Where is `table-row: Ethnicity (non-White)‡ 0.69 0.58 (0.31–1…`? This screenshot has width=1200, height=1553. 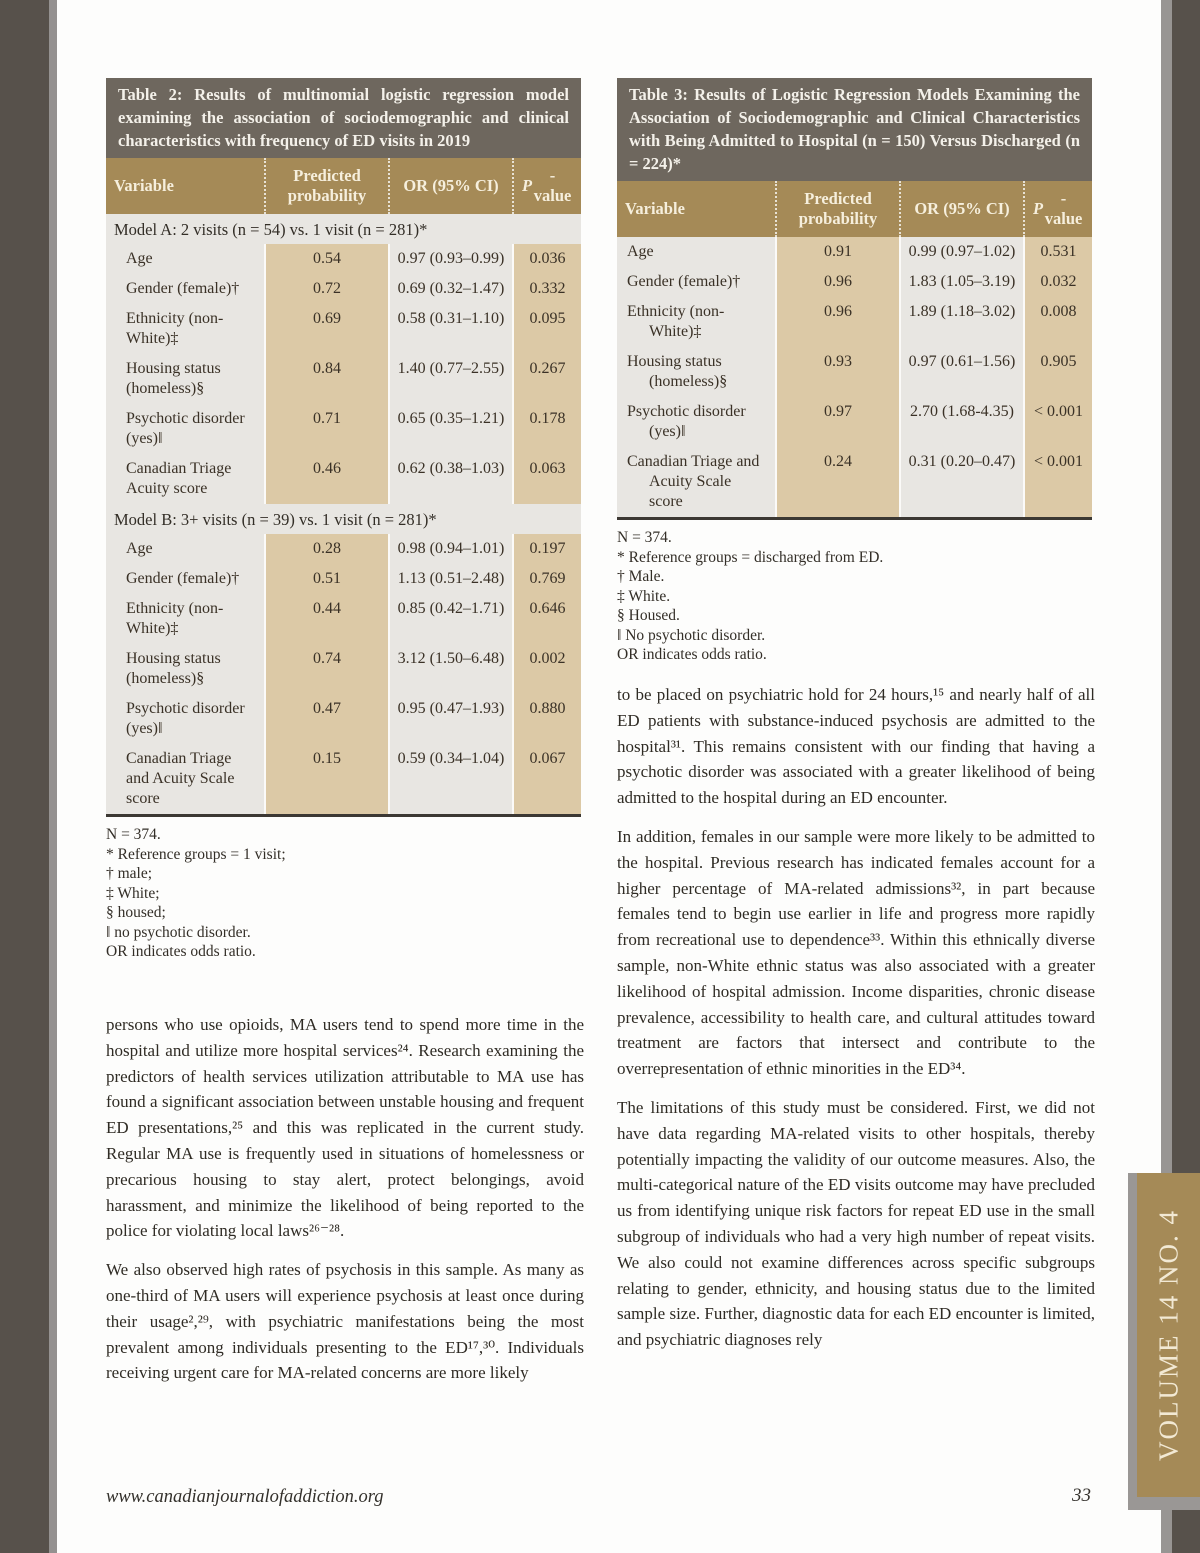
table-row: Ethnicity (non-White)‡ 0.69 0.58 (0.31–1… is located at coordinates (343, 329).